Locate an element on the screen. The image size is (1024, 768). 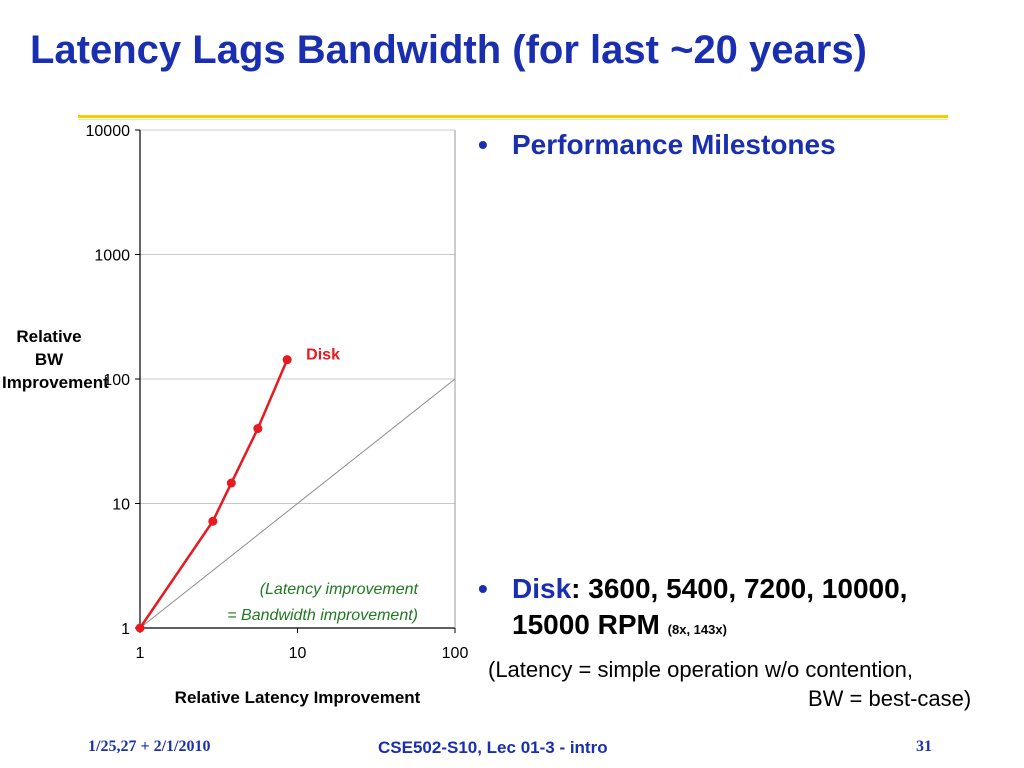
note-line-2: BW = best-case) is located at coordinates (890, 698).